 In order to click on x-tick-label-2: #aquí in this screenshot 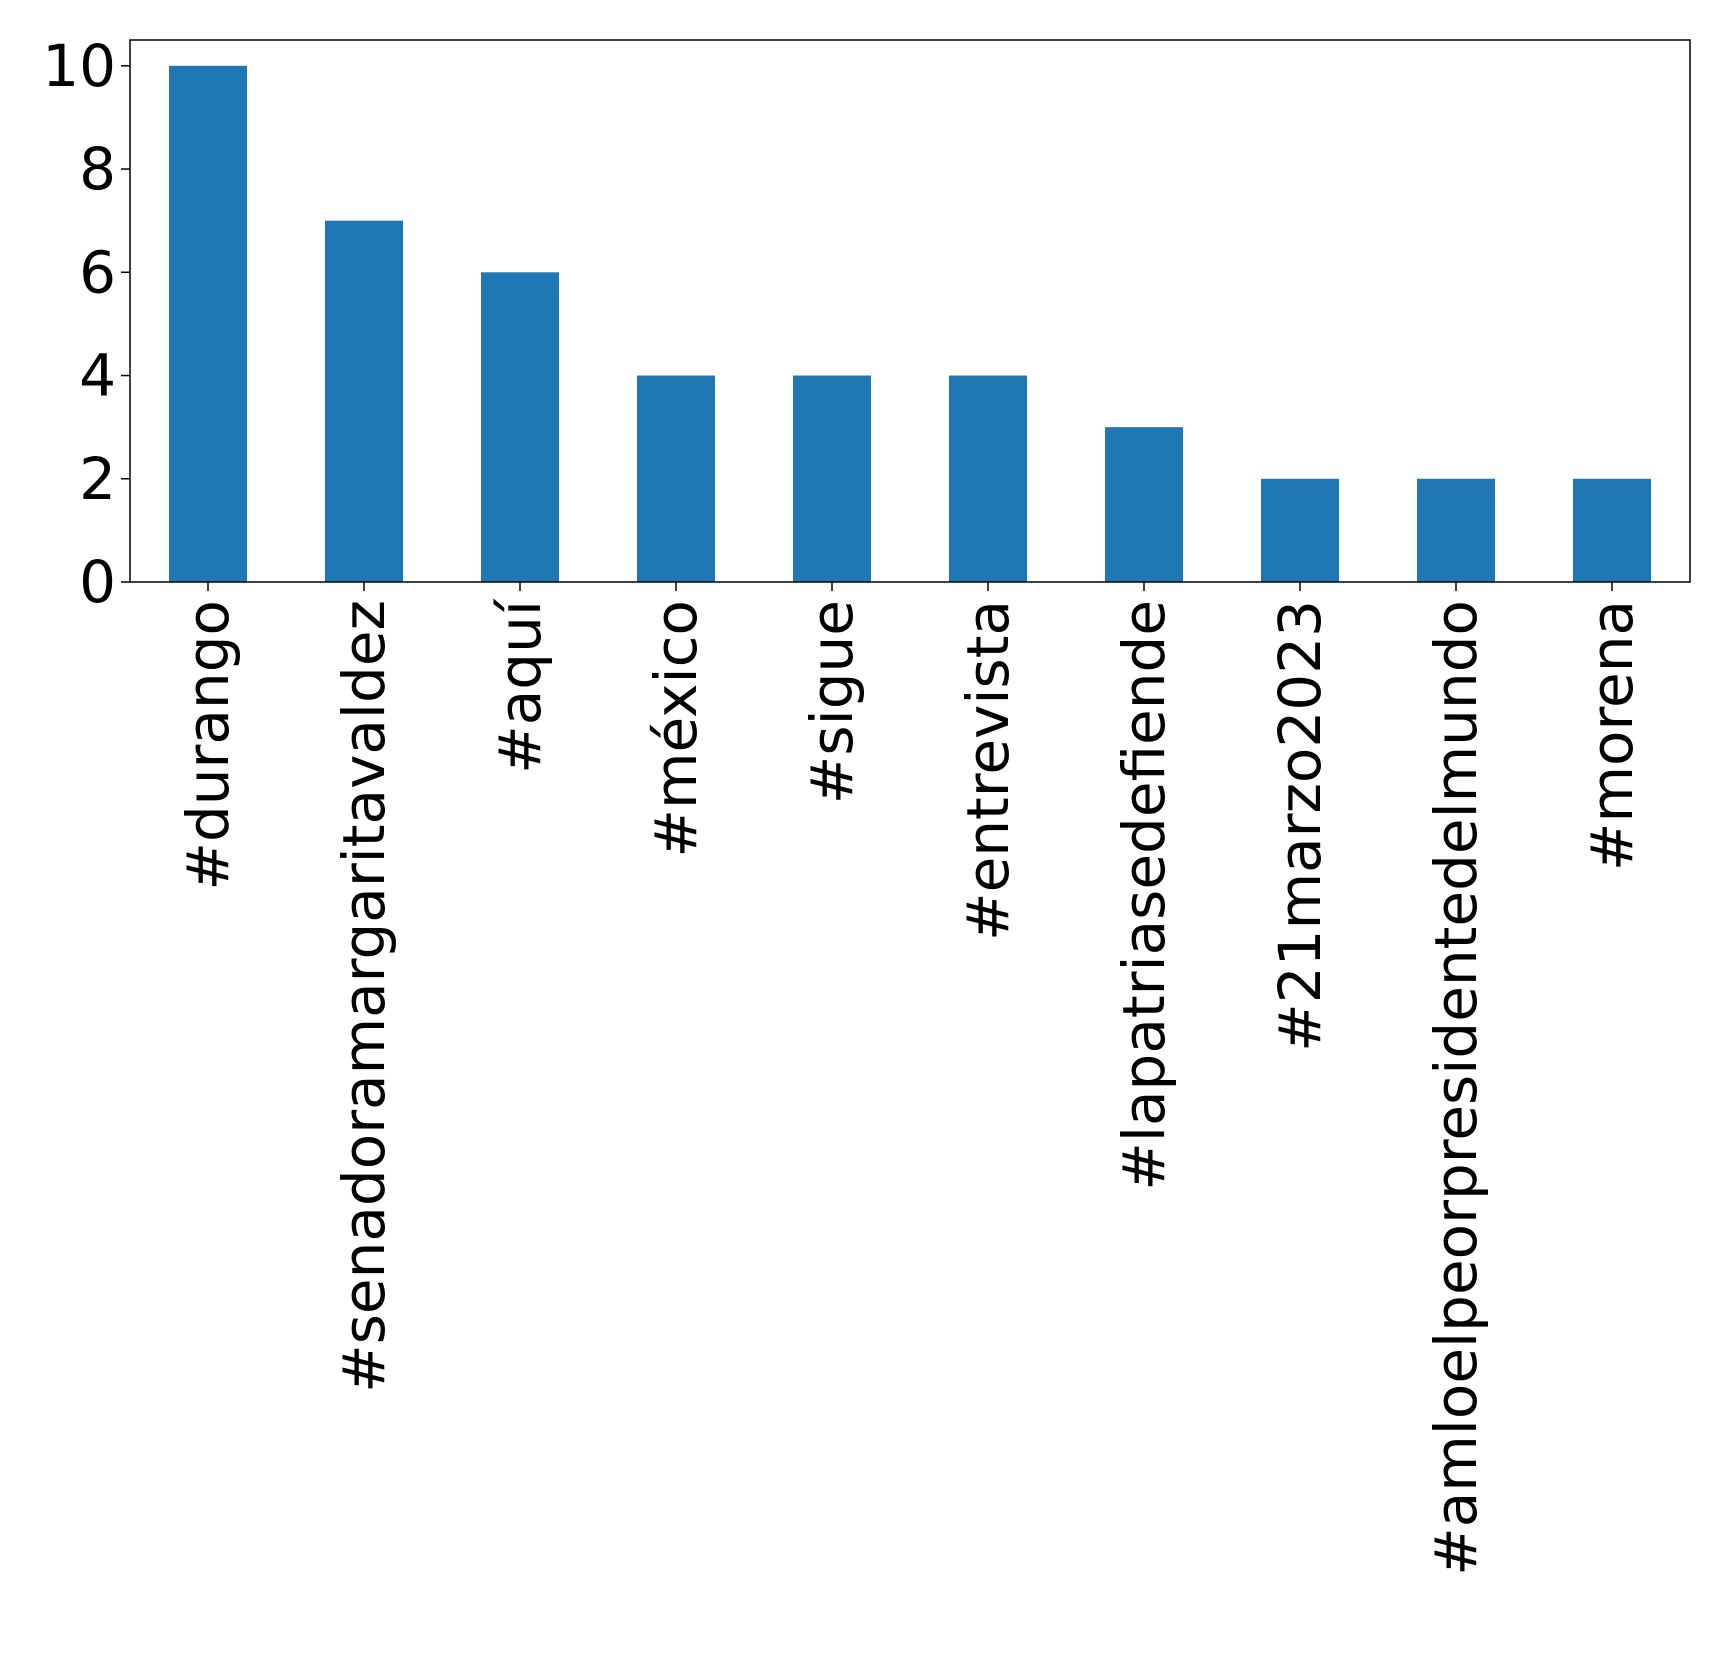, I will do `click(520, 686)`.